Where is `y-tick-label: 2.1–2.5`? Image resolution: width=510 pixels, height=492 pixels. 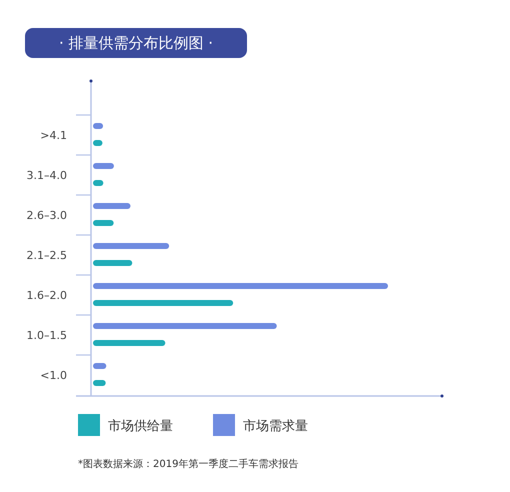 y-tick-label: 2.1–2.5 is located at coordinates (46, 255).